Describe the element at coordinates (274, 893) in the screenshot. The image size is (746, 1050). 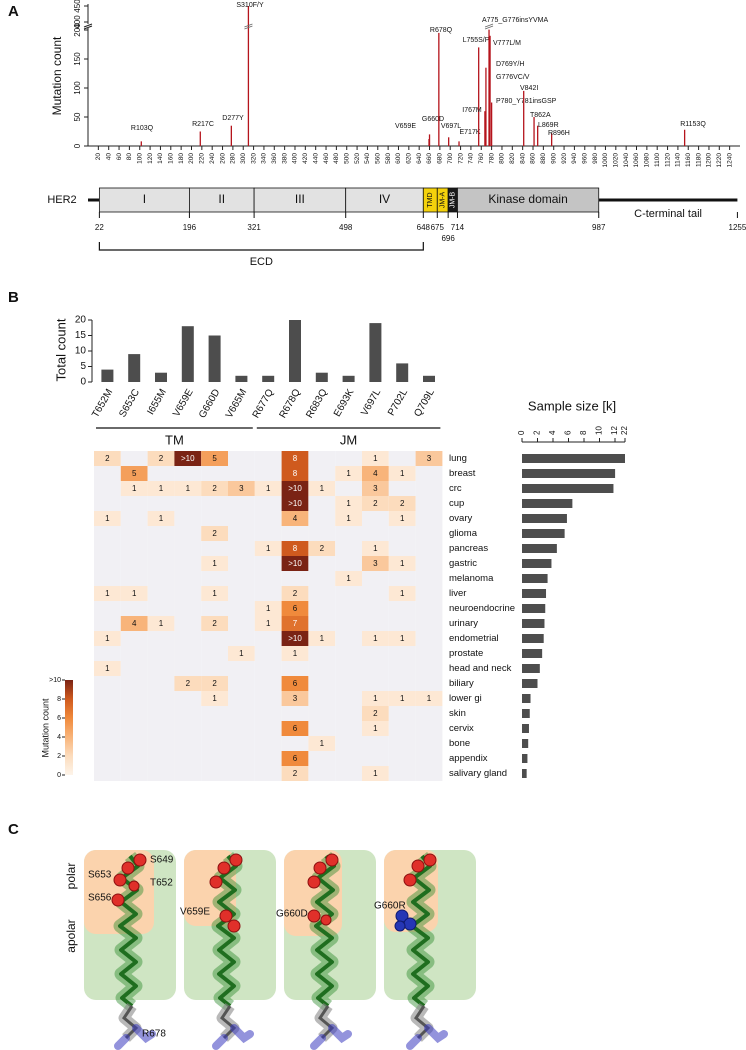
I see `polar-atoms` at that location.